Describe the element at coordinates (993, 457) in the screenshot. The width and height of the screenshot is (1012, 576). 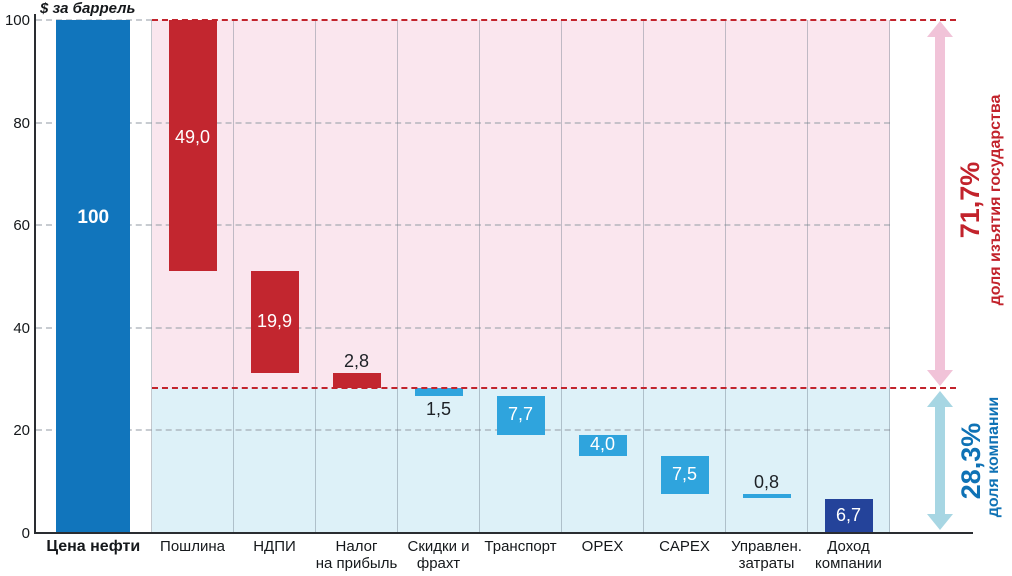
I see `company-share-caption: доля компании` at that location.